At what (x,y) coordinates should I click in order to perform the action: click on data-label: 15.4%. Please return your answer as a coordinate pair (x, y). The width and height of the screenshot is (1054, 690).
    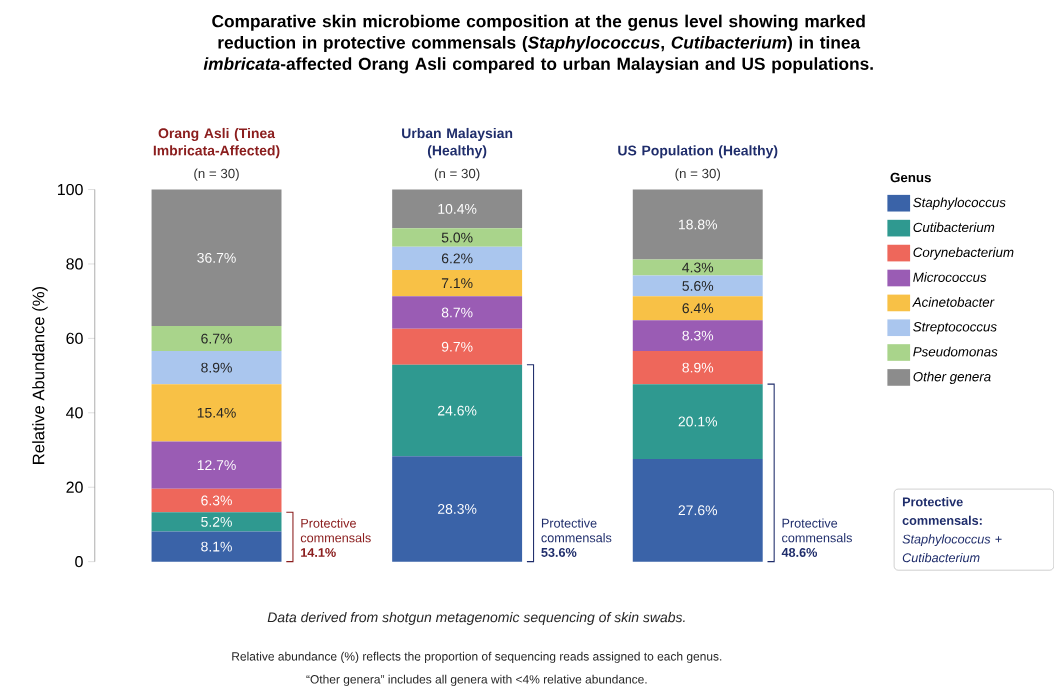
    Looking at the image, I should click on (216, 412).